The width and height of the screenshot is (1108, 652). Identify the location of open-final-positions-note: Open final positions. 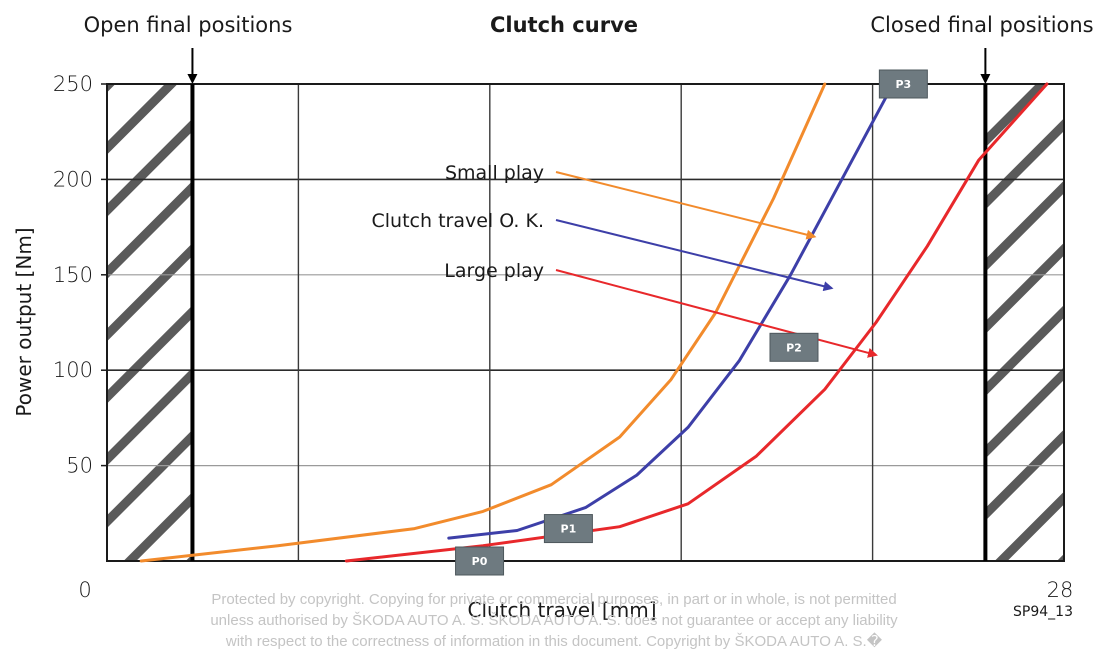
(188, 25).